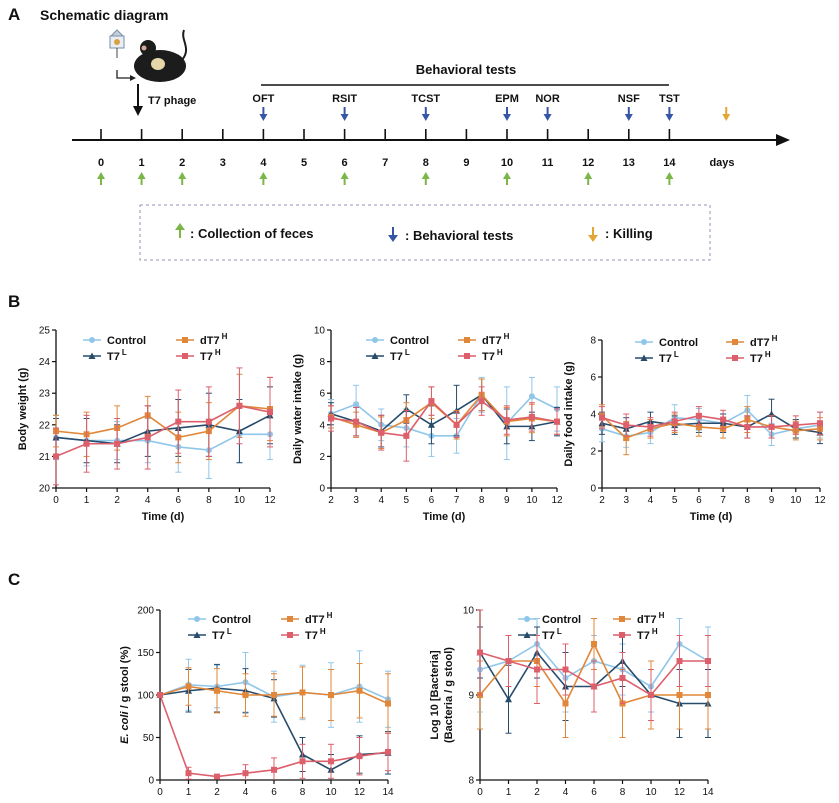  I want to click on legend-label: dT7 H, so click(496, 339).